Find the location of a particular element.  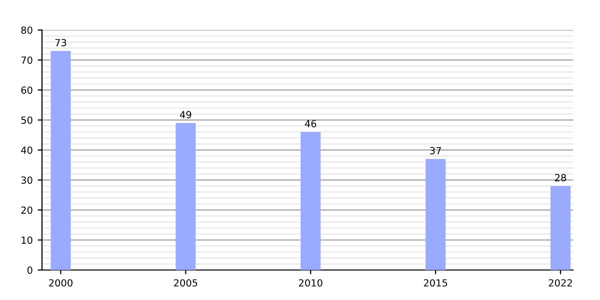

y-tick-label: 50 is located at coordinates (26, 120).